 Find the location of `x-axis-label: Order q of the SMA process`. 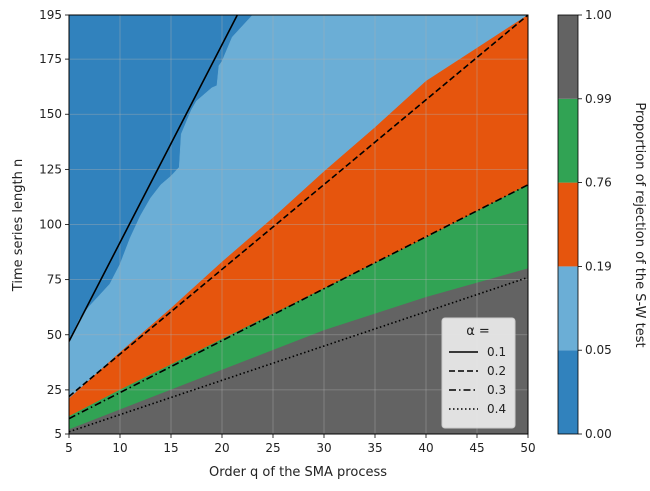

x-axis-label: Order q of the SMA process is located at coordinates (298, 472).